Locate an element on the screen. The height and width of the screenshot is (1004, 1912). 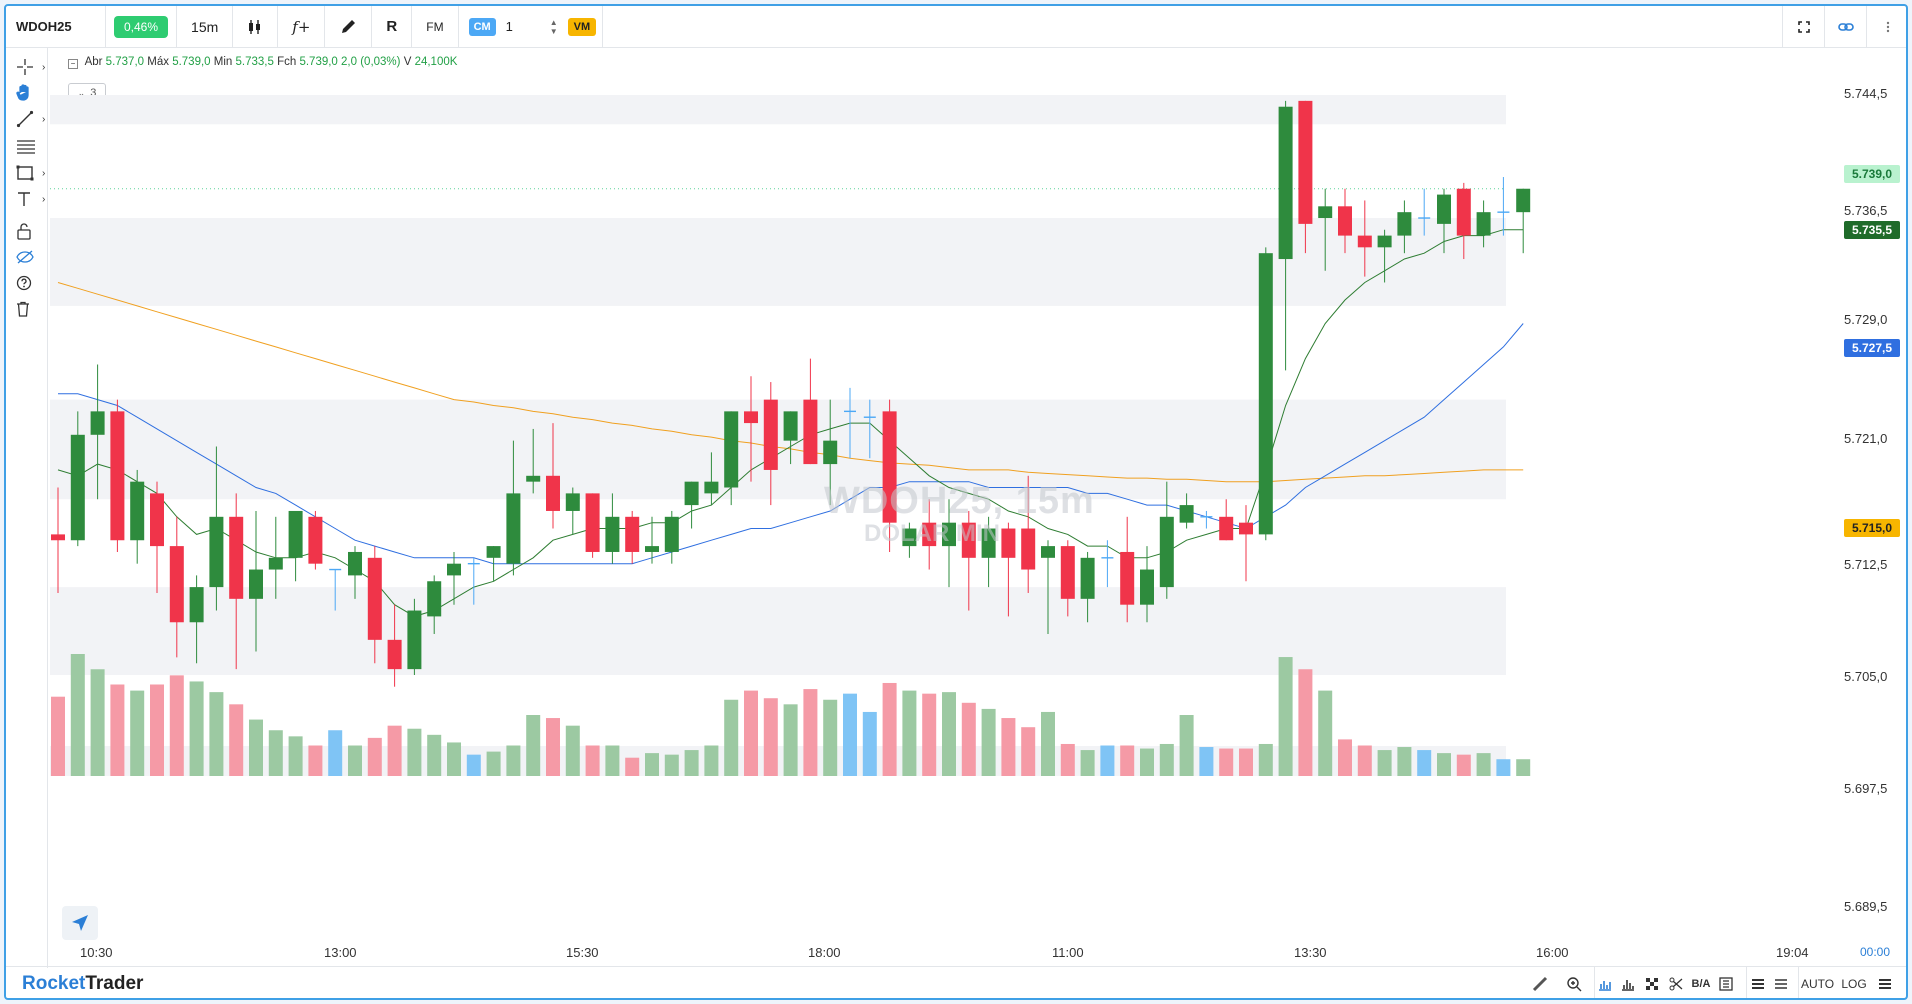
text-tool: › is located at coordinates (29, 199).